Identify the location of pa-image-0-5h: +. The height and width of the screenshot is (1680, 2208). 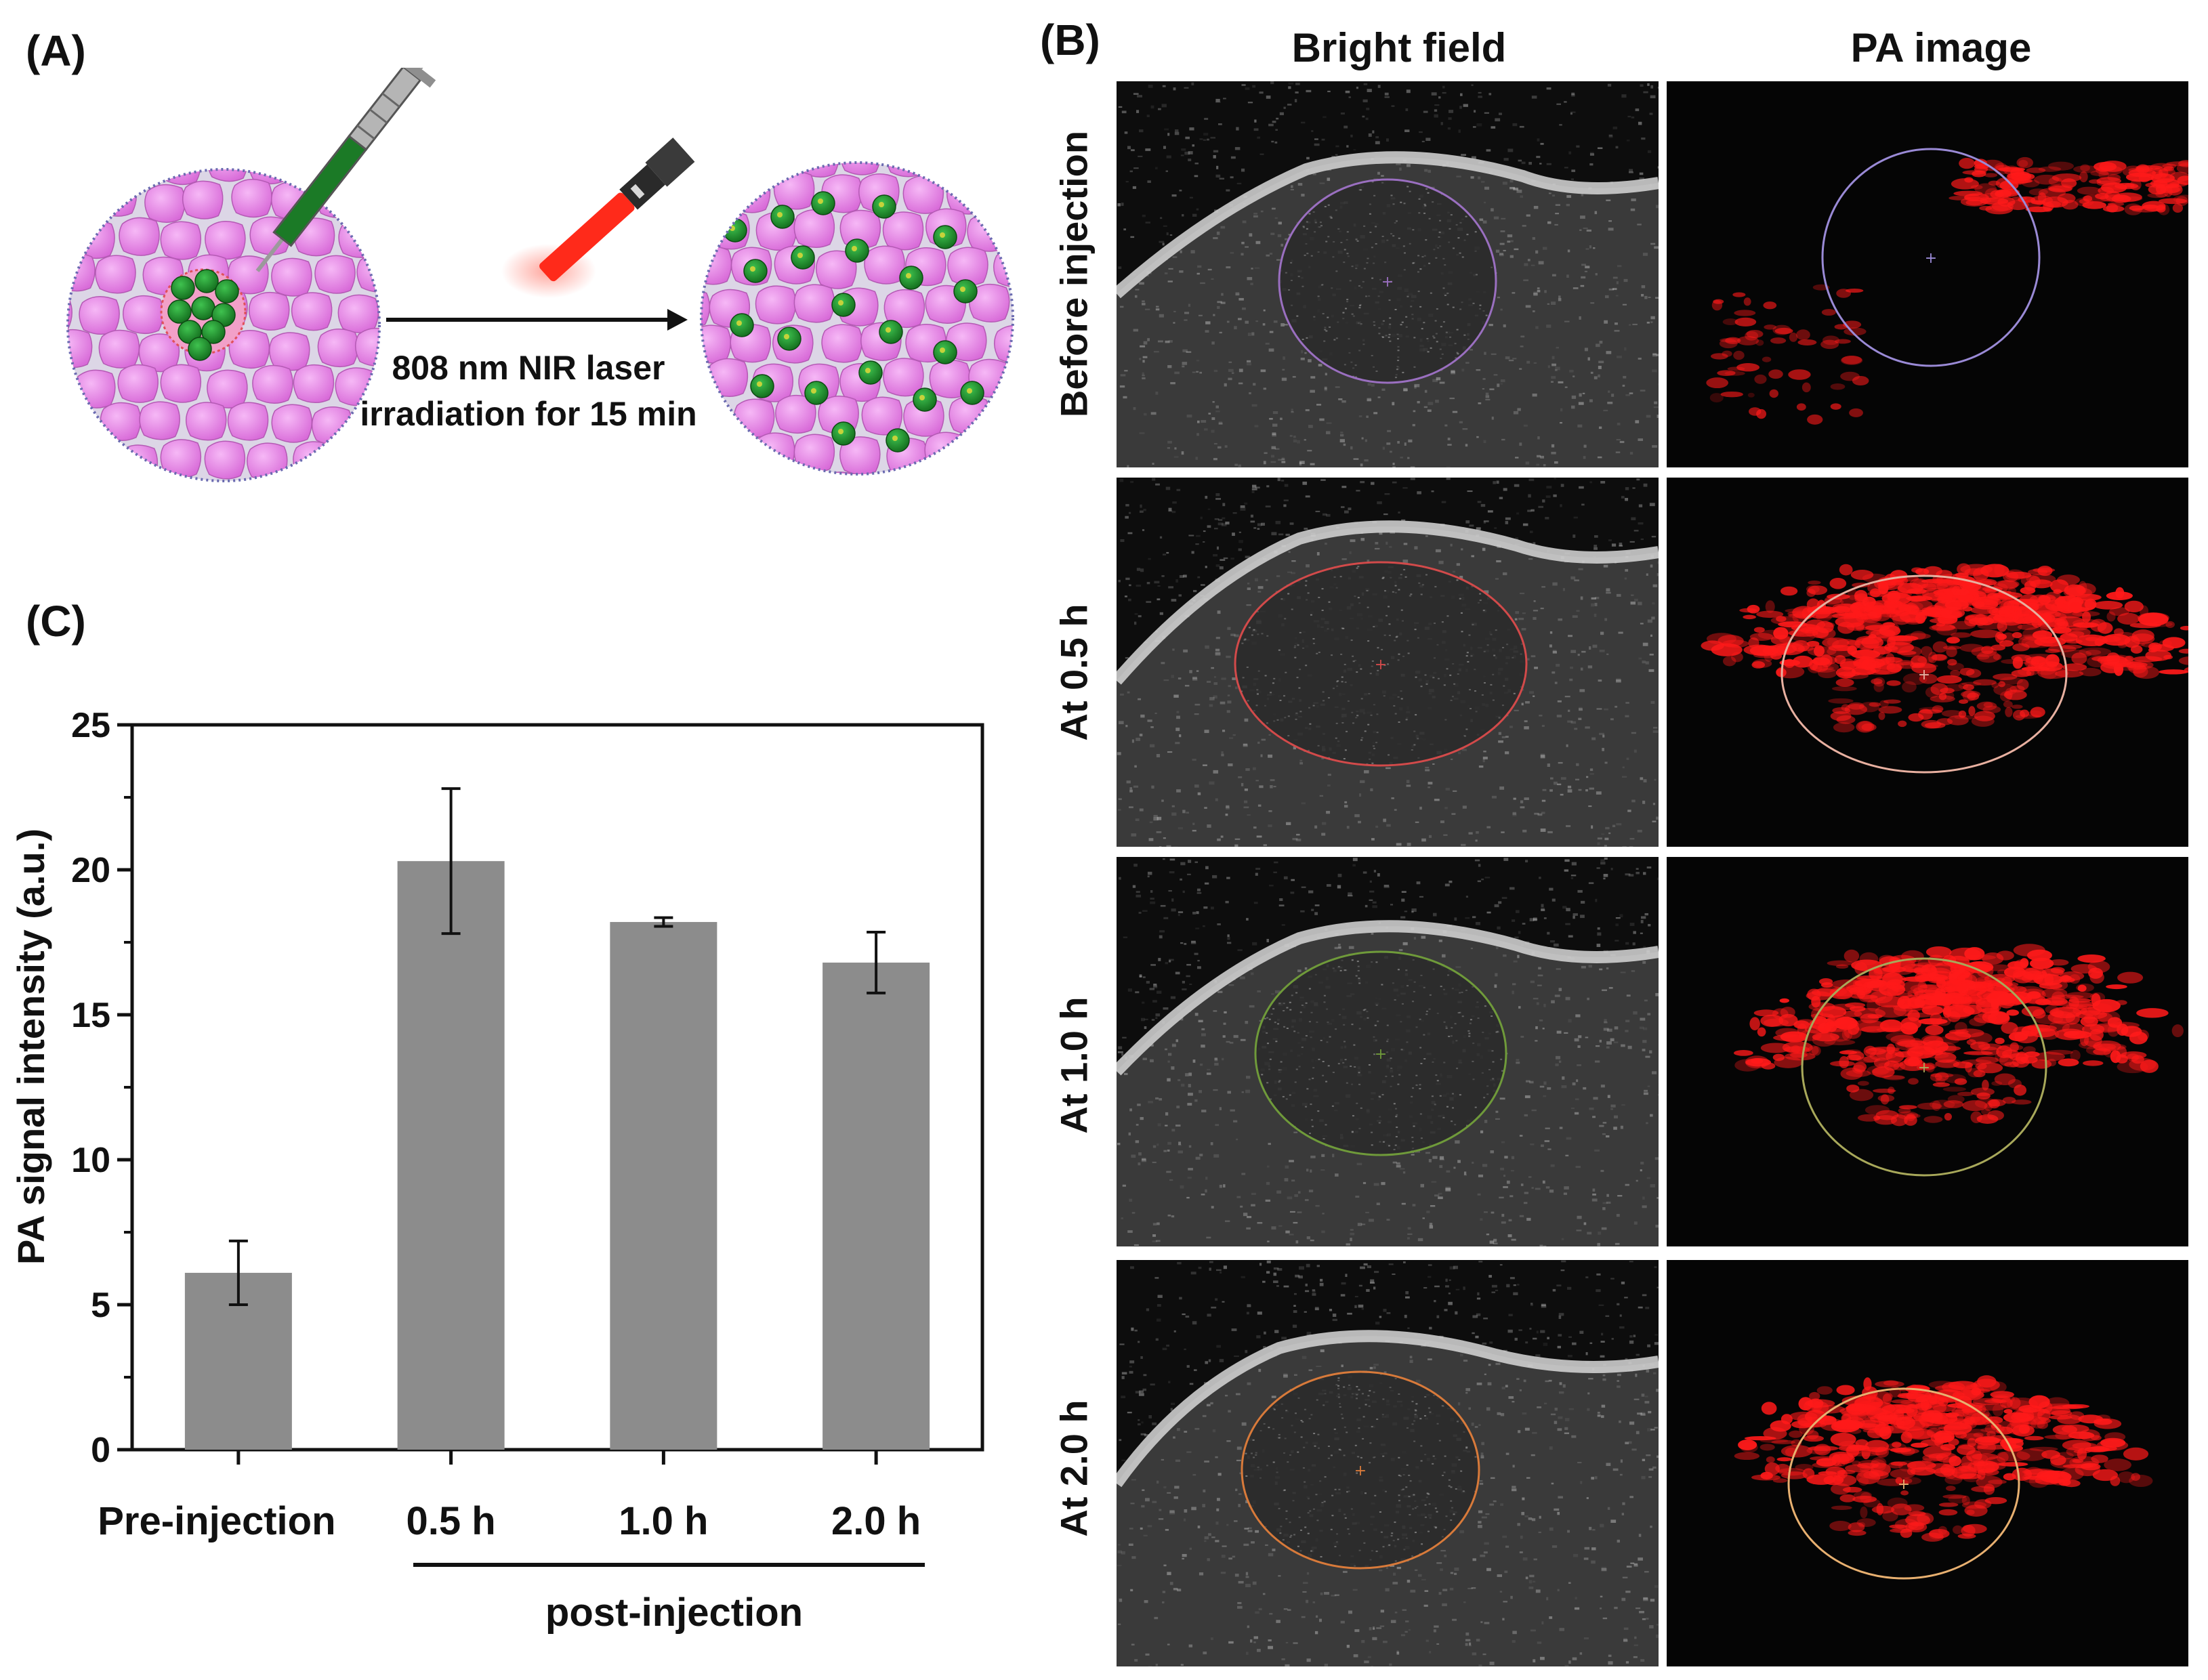
(1928, 662).